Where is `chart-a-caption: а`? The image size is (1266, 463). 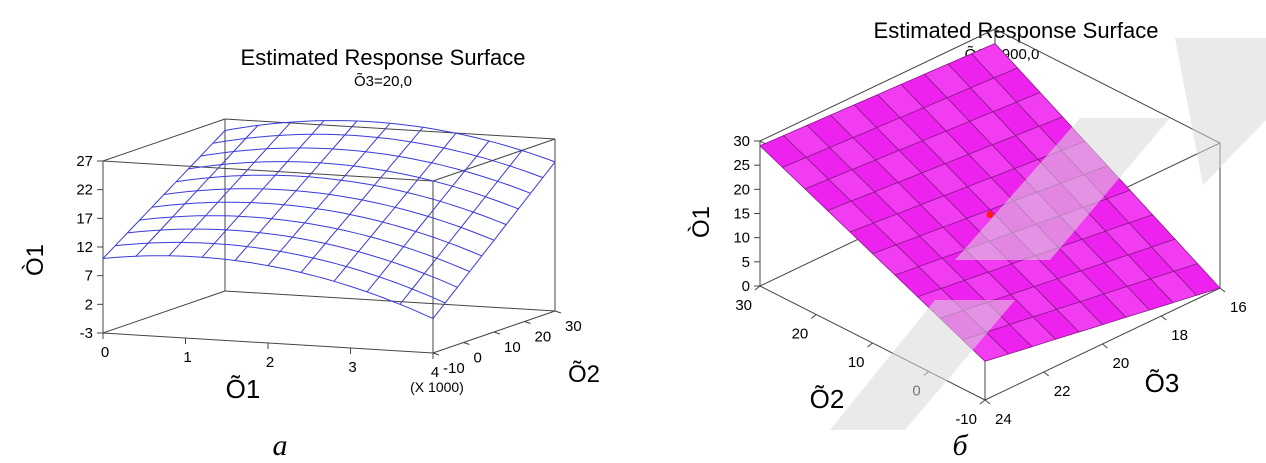
chart-a-caption: а is located at coordinates (280, 445).